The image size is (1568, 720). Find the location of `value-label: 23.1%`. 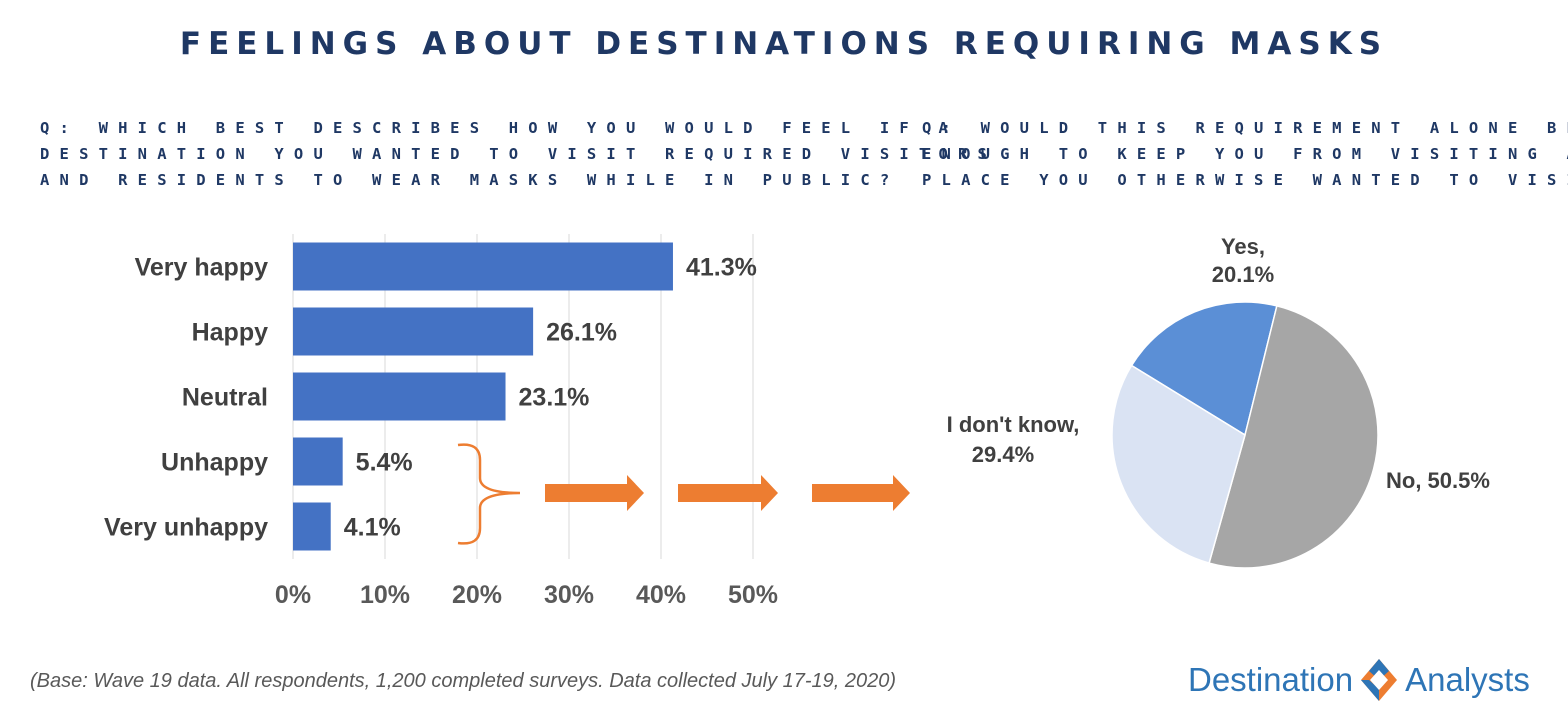

value-label: 23.1% is located at coordinates (554, 398).